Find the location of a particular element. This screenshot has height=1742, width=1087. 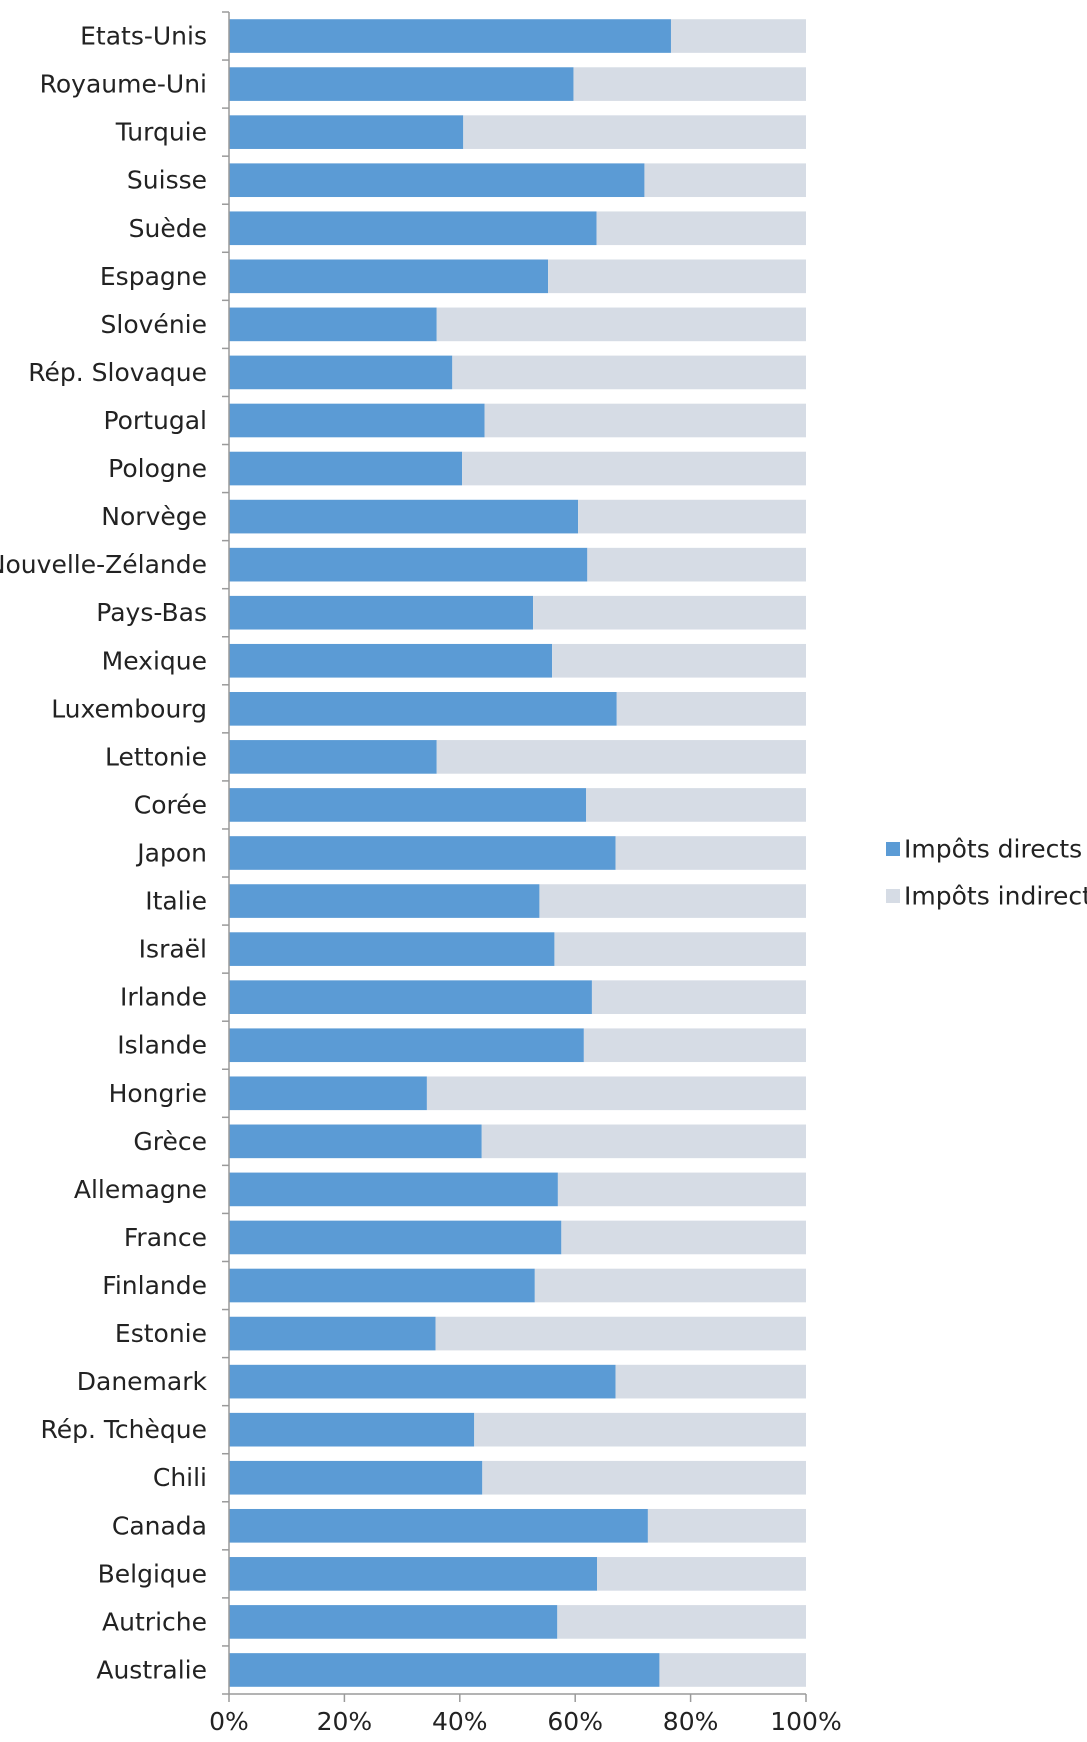

category-label: Estonie is located at coordinates (161, 1333).